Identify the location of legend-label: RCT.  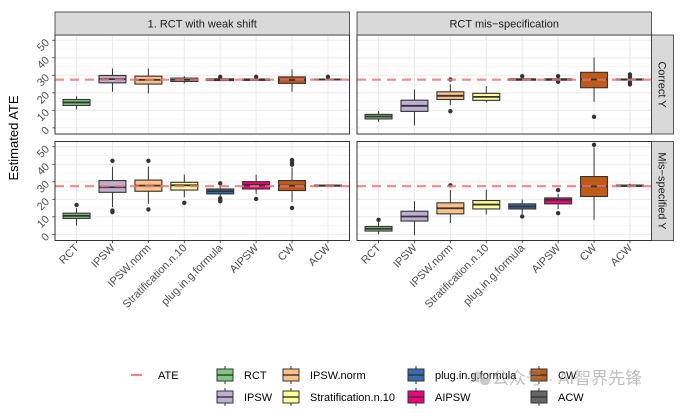
(255, 376).